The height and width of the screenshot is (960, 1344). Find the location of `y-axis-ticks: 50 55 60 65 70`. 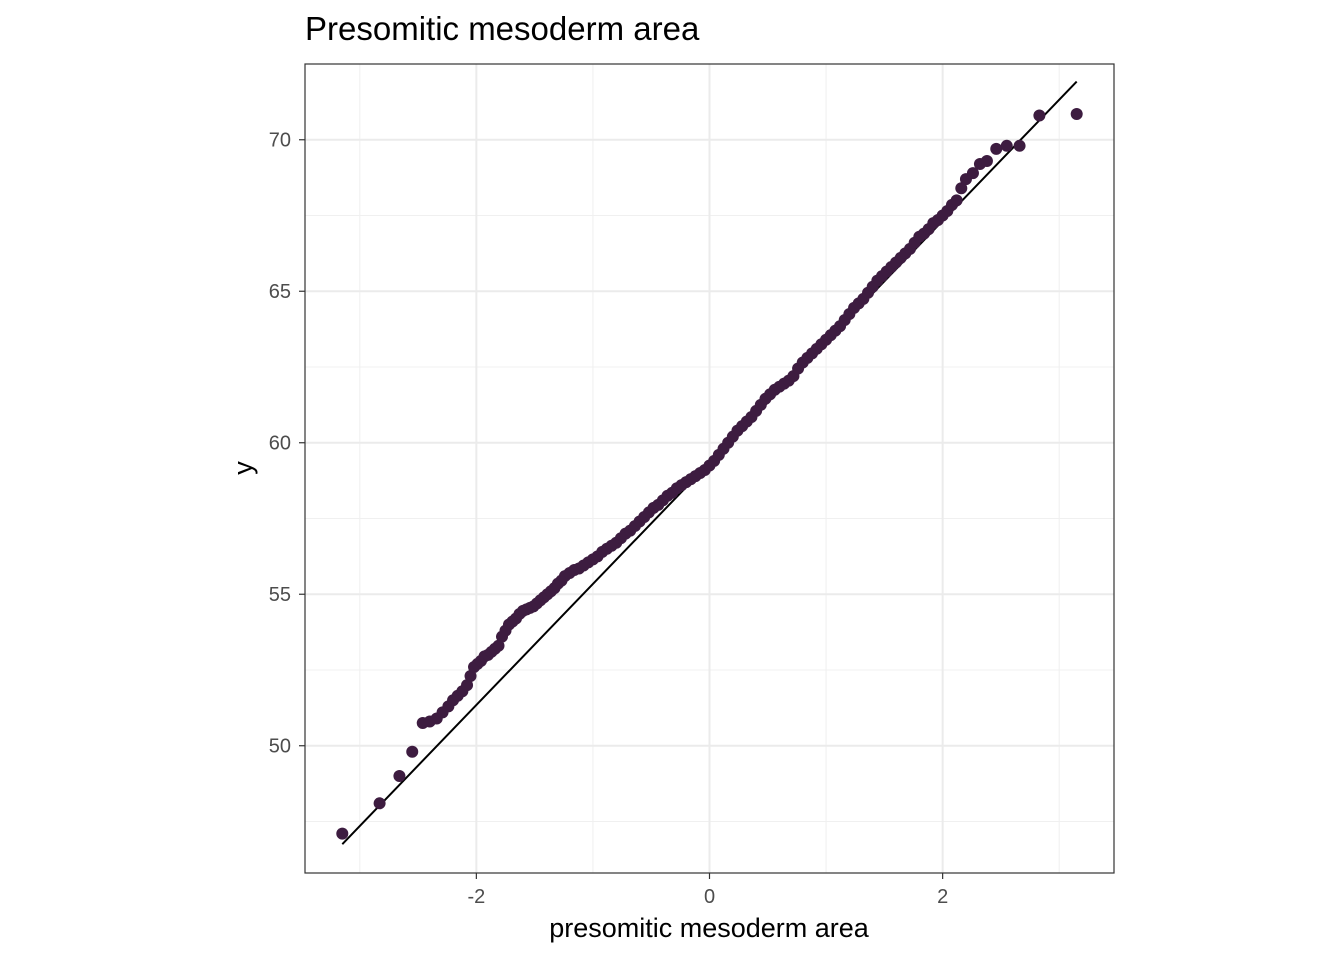

y-axis-ticks: 50 55 60 65 70 is located at coordinates (287, 444).